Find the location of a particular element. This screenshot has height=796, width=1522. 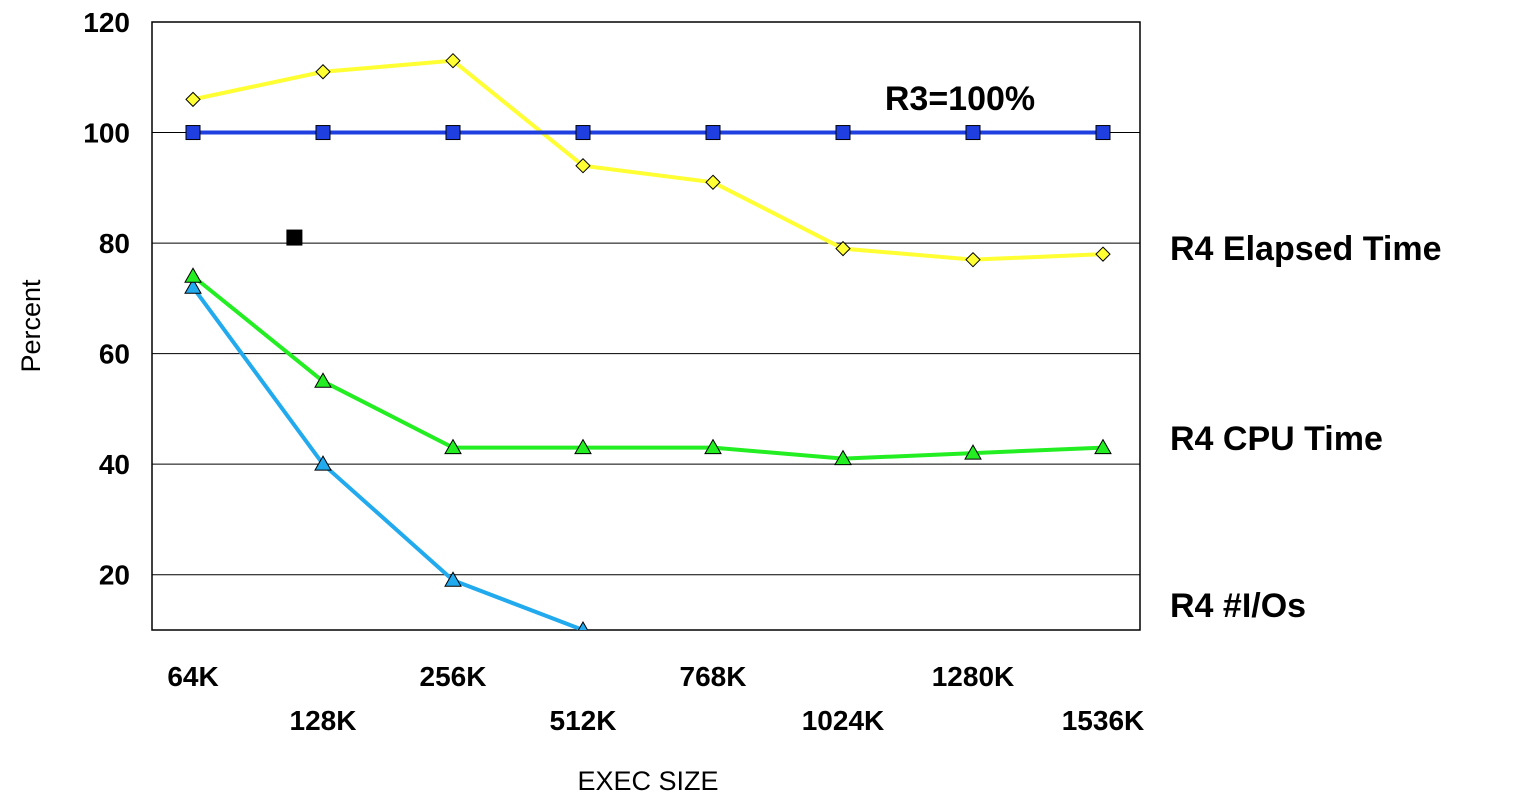

x-tick-label: 768K is located at coordinates (713, 676).